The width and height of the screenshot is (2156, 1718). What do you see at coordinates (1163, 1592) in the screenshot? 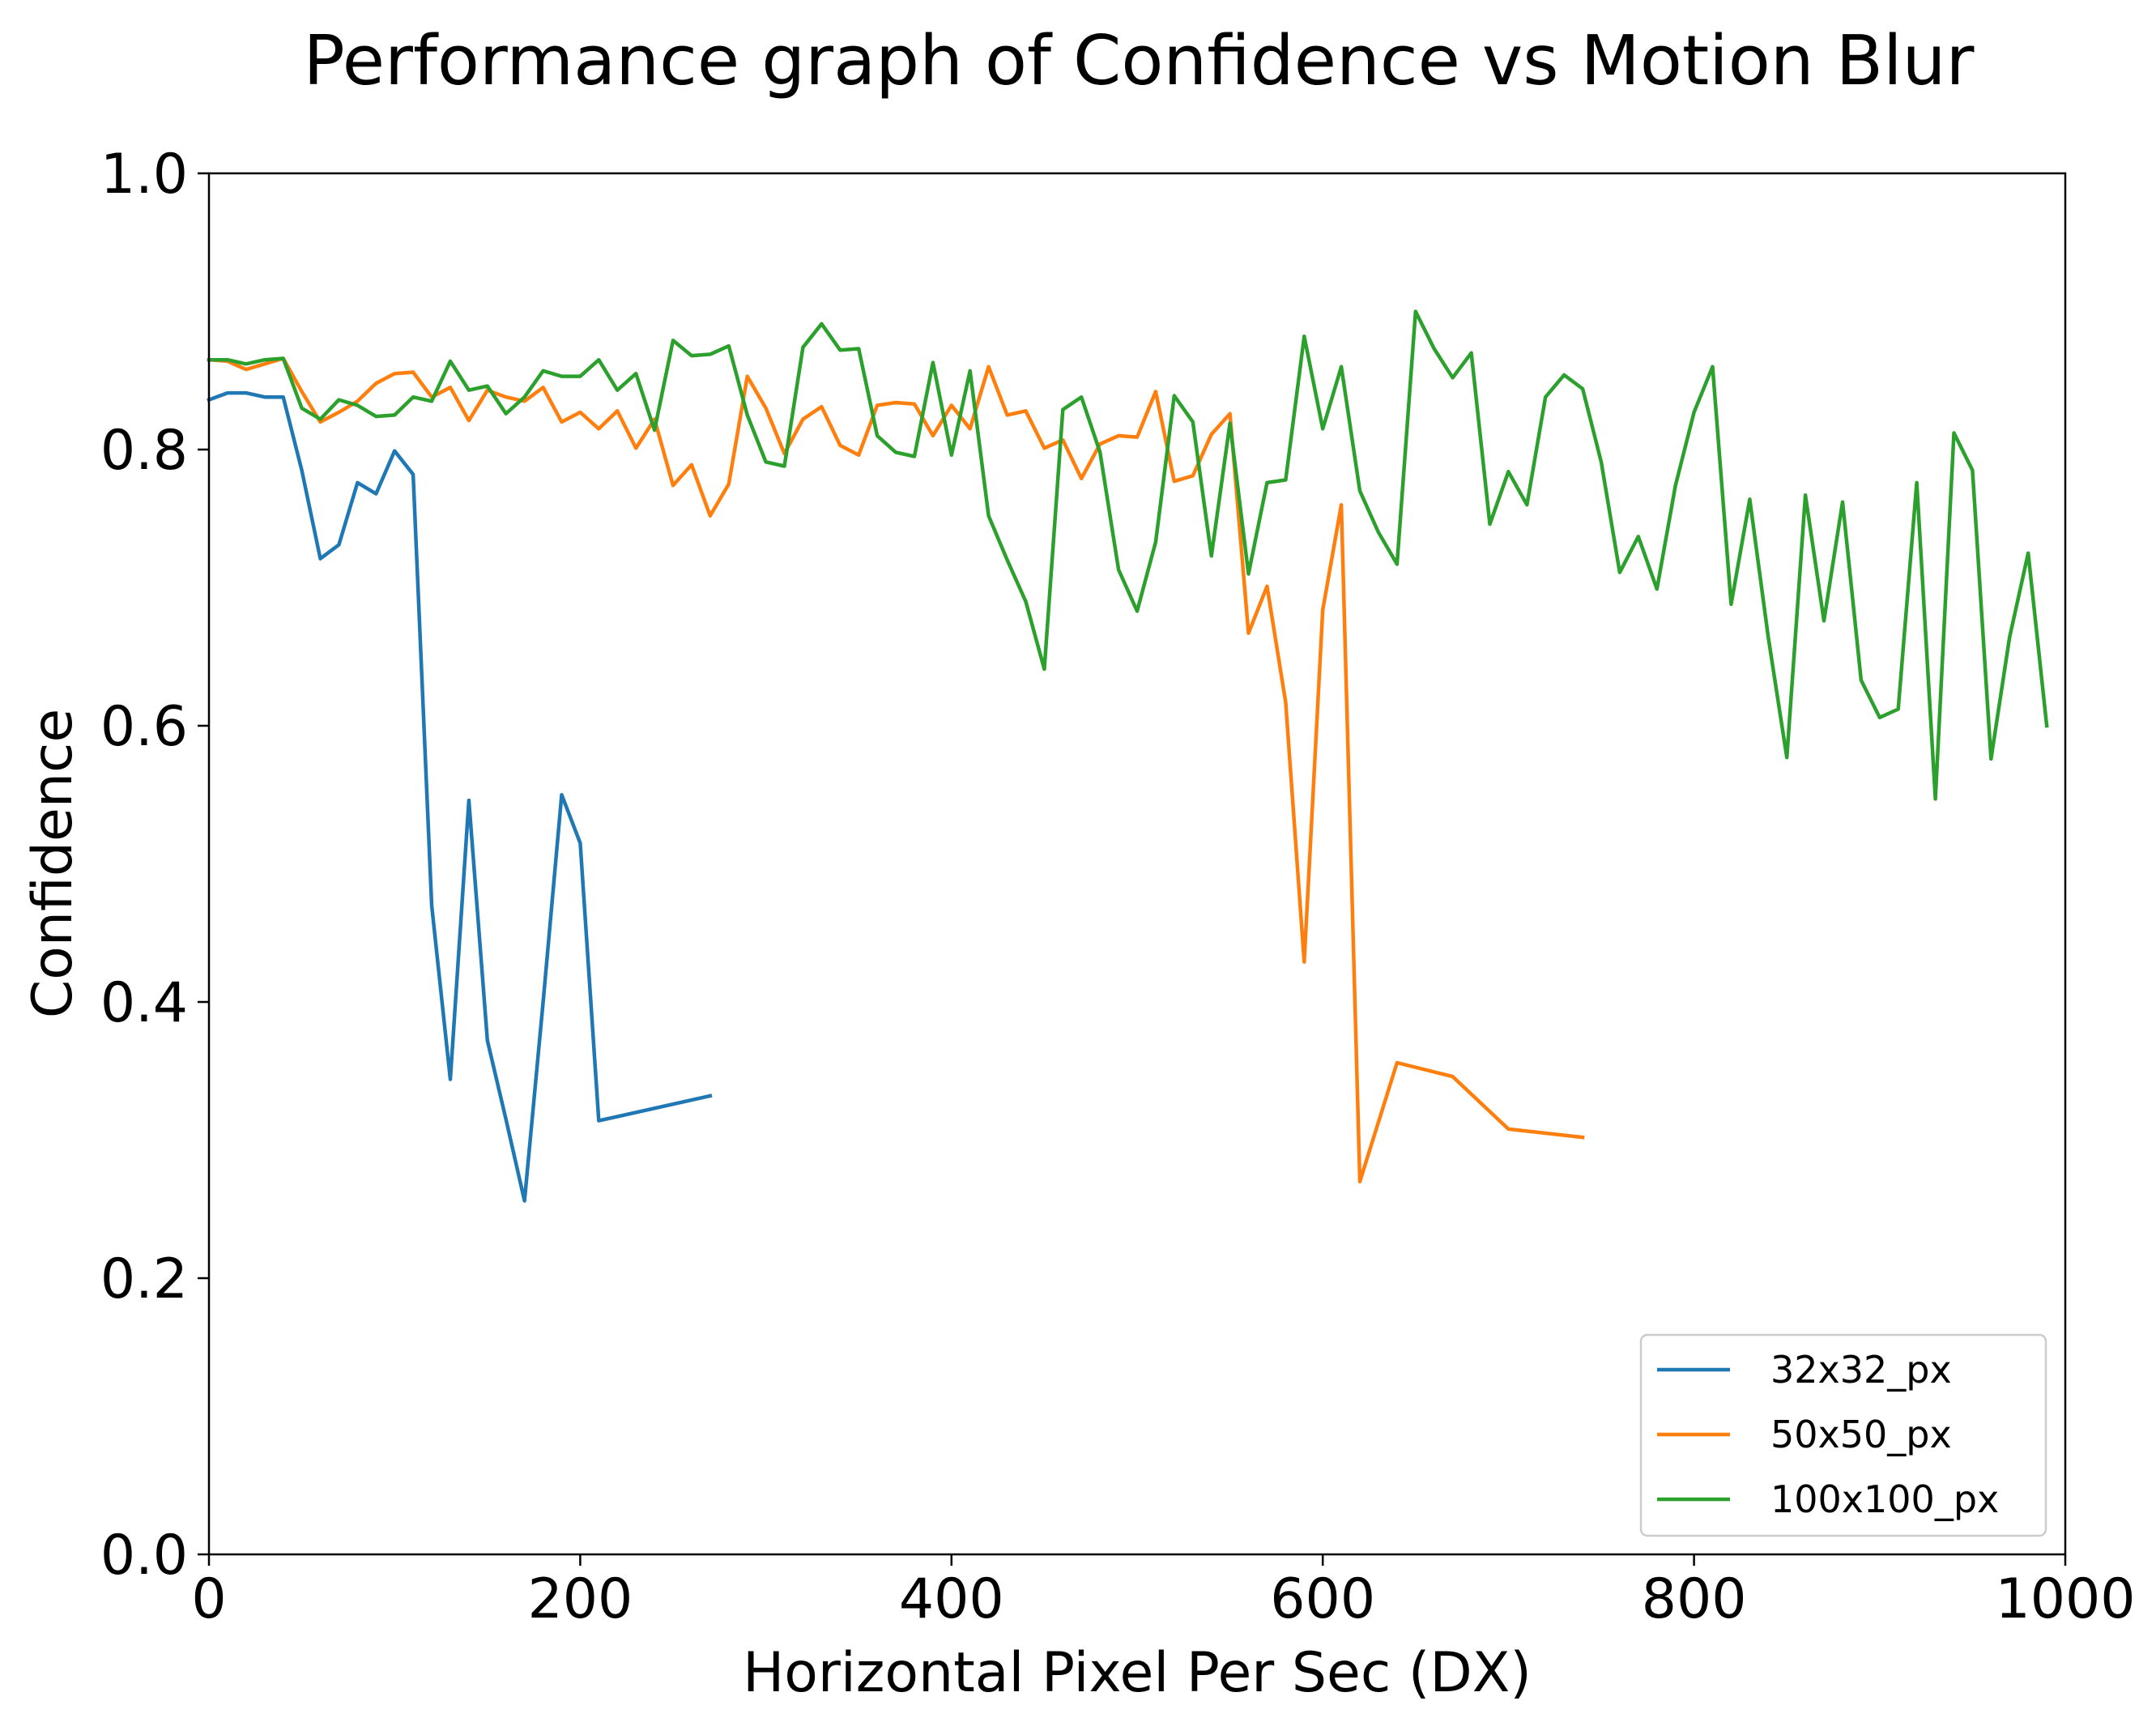
I see `x-axis: 0 200 400 600 800 1000` at bounding box center [1163, 1592].